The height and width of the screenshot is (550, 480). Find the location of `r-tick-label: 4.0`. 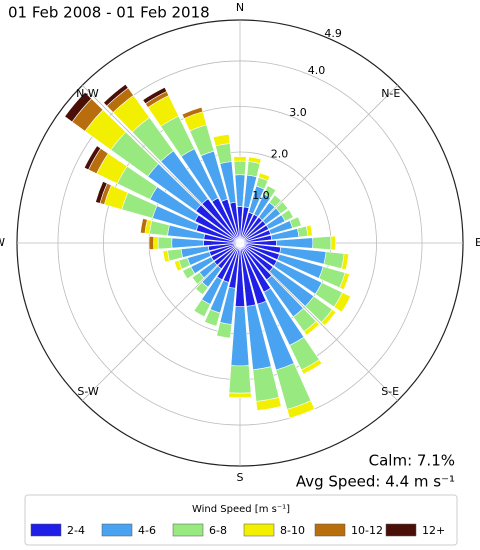

r-tick-label: 4.0 is located at coordinates (317, 70).